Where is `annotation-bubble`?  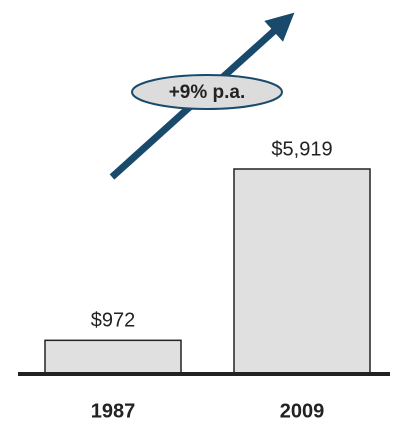 annotation-bubble is located at coordinates (207, 92).